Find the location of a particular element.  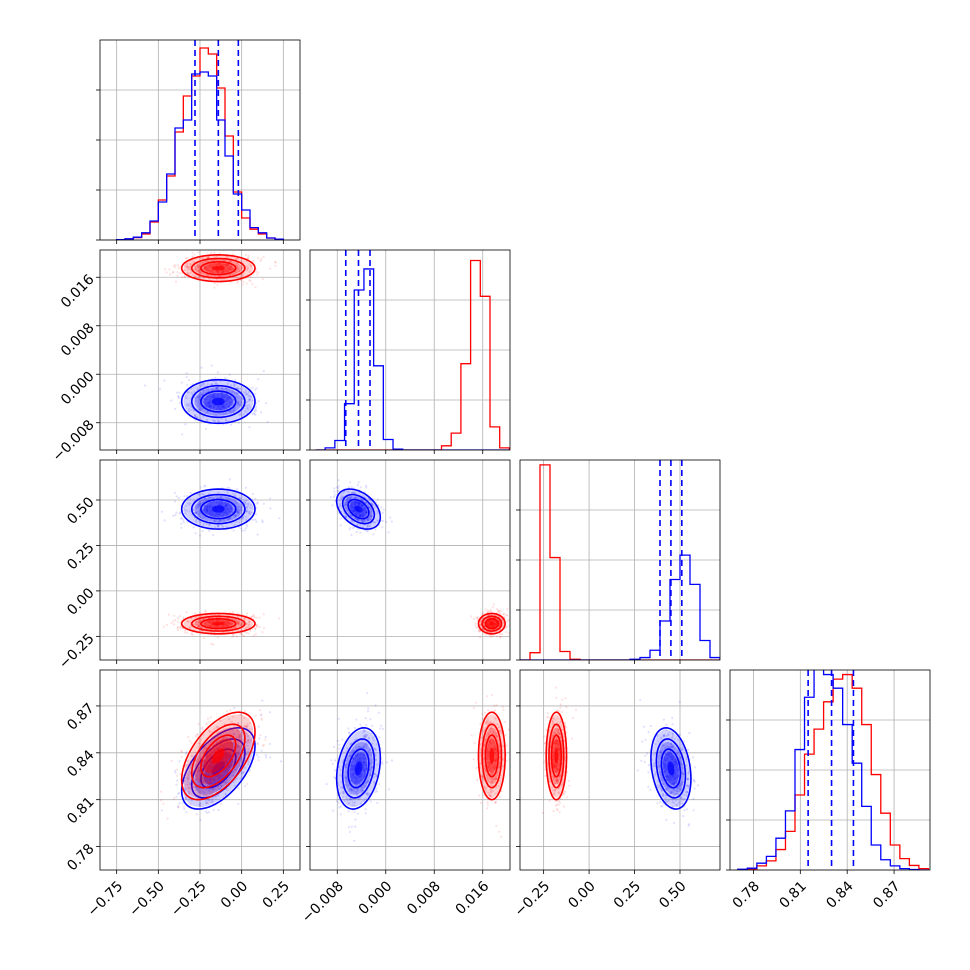

y-tick-label: 0.78 is located at coordinates (80, 857).